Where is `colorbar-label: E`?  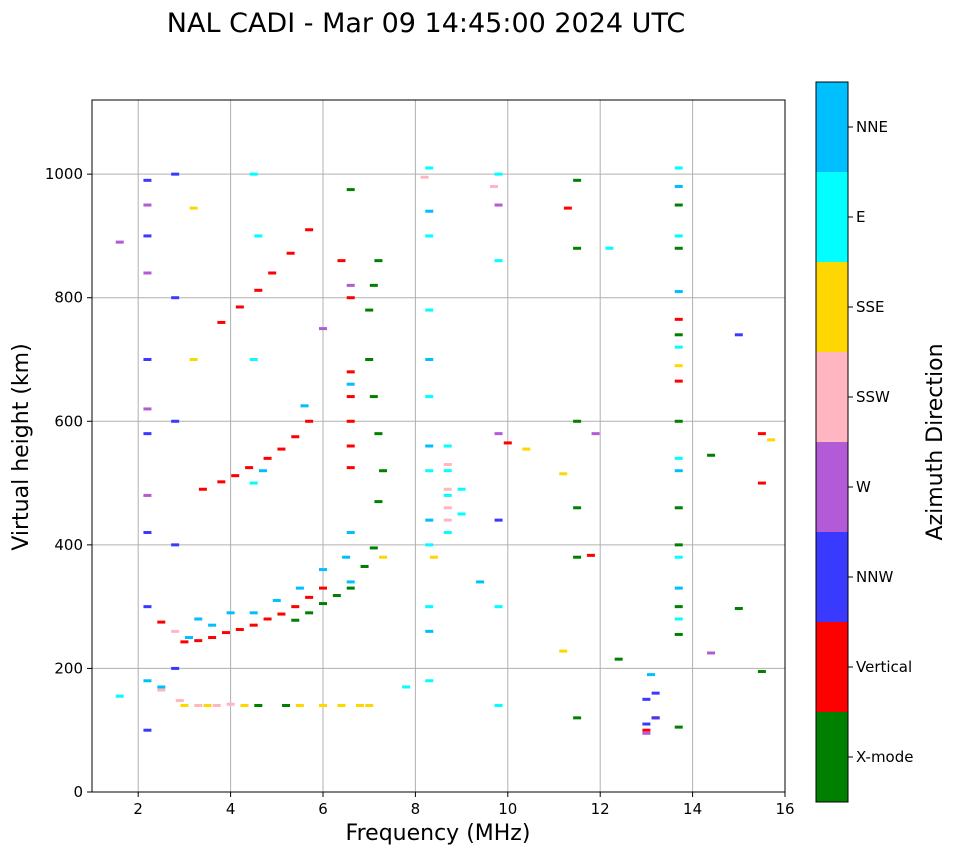
colorbar-label: E is located at coordinates (860, 217).